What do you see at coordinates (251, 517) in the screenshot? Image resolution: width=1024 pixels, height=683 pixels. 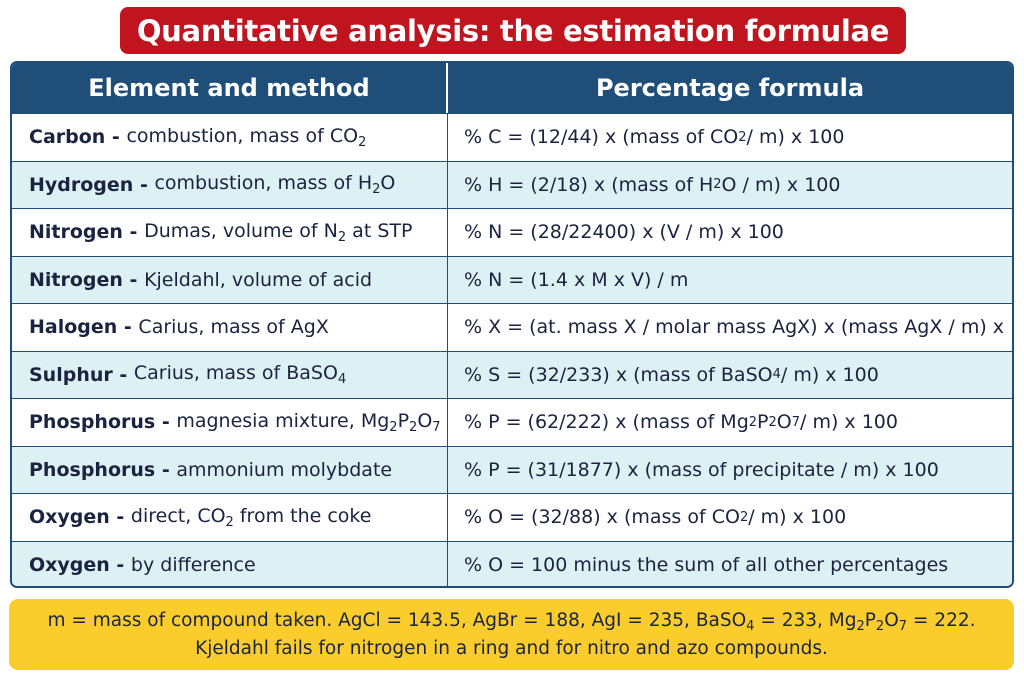 I see `method-text: direct, CO2 from the coke` at bounding box center [251, 517].